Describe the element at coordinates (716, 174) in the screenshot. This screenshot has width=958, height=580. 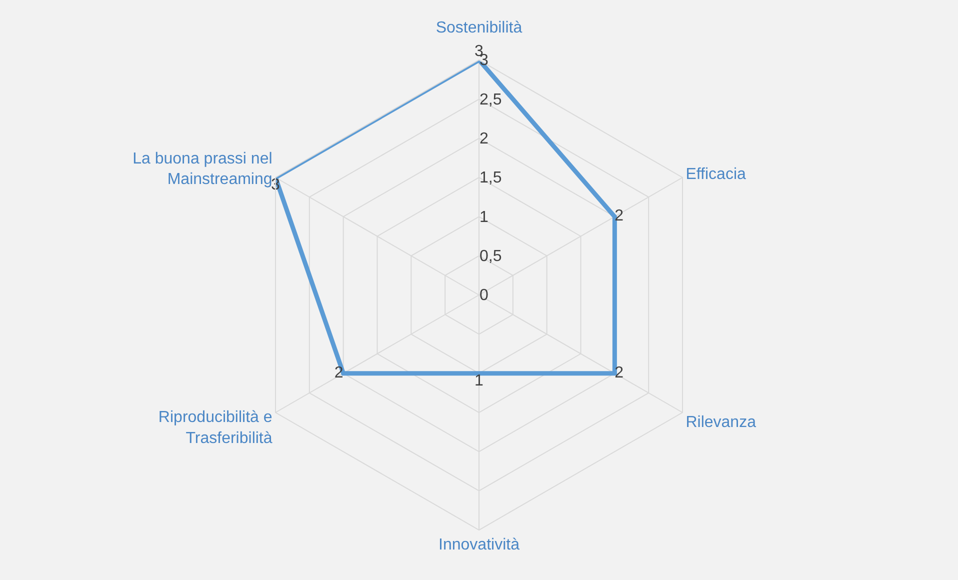
I see `spoke-label: Efficacia` at that location.